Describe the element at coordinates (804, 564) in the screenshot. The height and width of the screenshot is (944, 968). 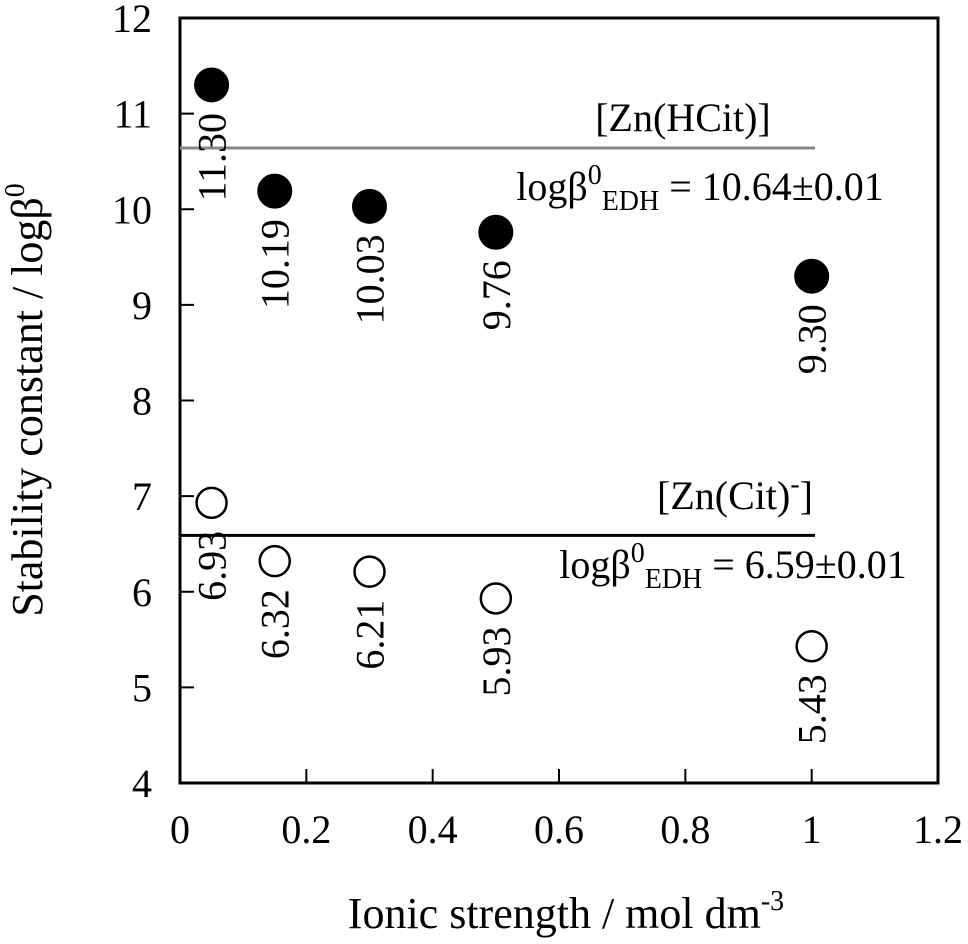
I see `cit-eq-value: = 6.59±0.01` at that location.